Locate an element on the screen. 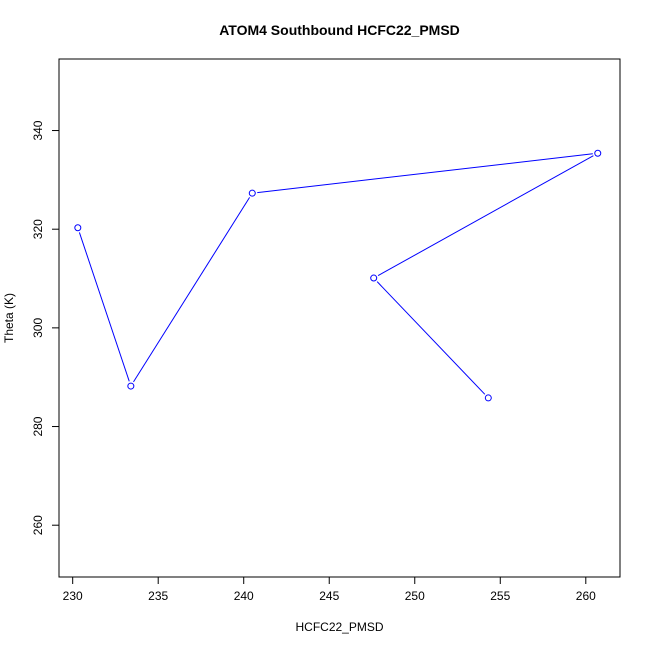 The image size is (650, 650). x-tick-label: 245 is located at coordinates (329, 596).